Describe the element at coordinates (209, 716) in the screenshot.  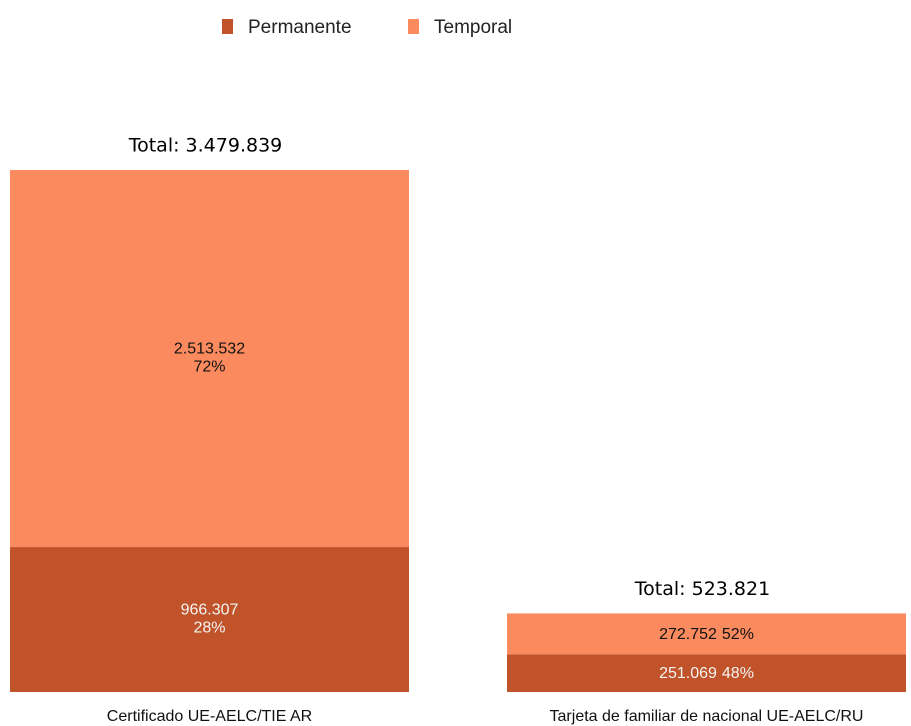
I see `x-tick-label: Certificado UE-AELC/TIE AR` at that location.